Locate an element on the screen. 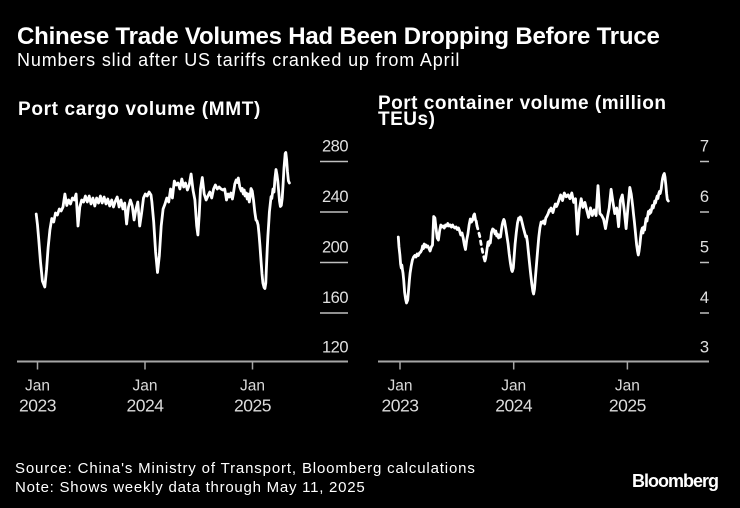  svg-text: 7 is located at coordinates (704, 147).